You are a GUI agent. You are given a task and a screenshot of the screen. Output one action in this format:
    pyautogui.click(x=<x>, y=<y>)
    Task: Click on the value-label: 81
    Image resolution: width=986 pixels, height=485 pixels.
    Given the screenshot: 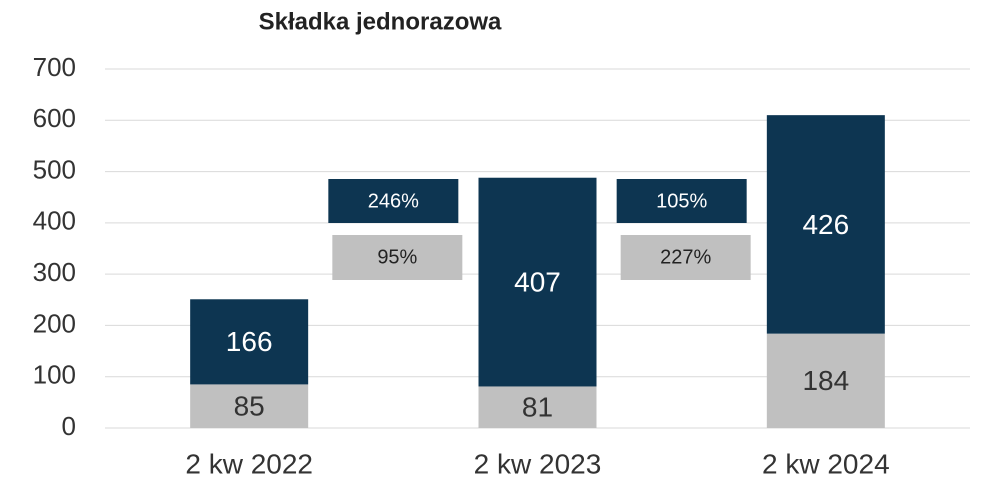 What is the action you would take?
    pyautogui.click(x=537, y=407)
    